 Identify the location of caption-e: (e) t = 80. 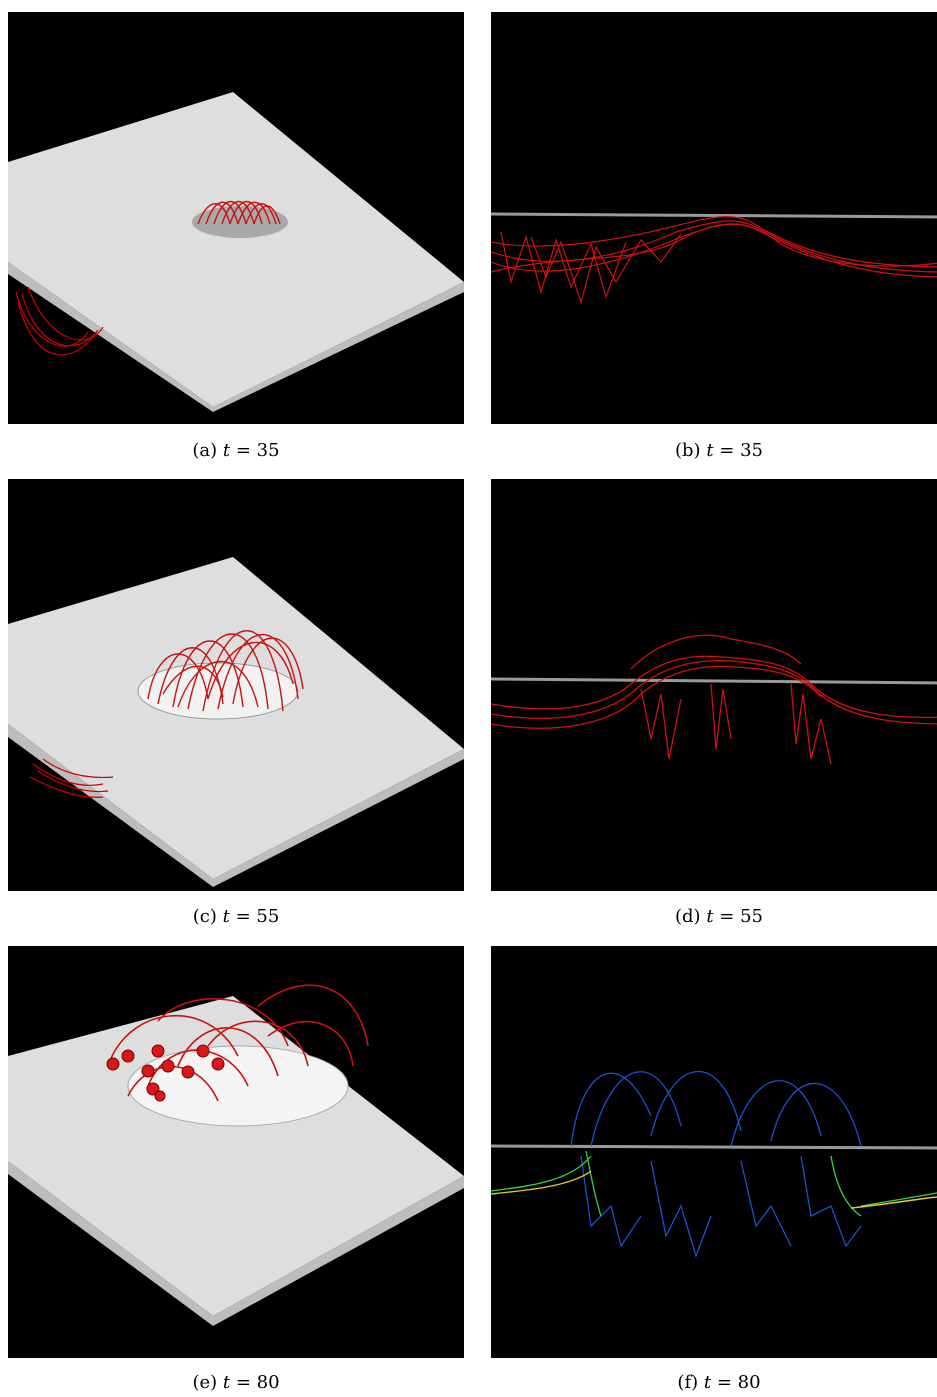
(236, 1382).